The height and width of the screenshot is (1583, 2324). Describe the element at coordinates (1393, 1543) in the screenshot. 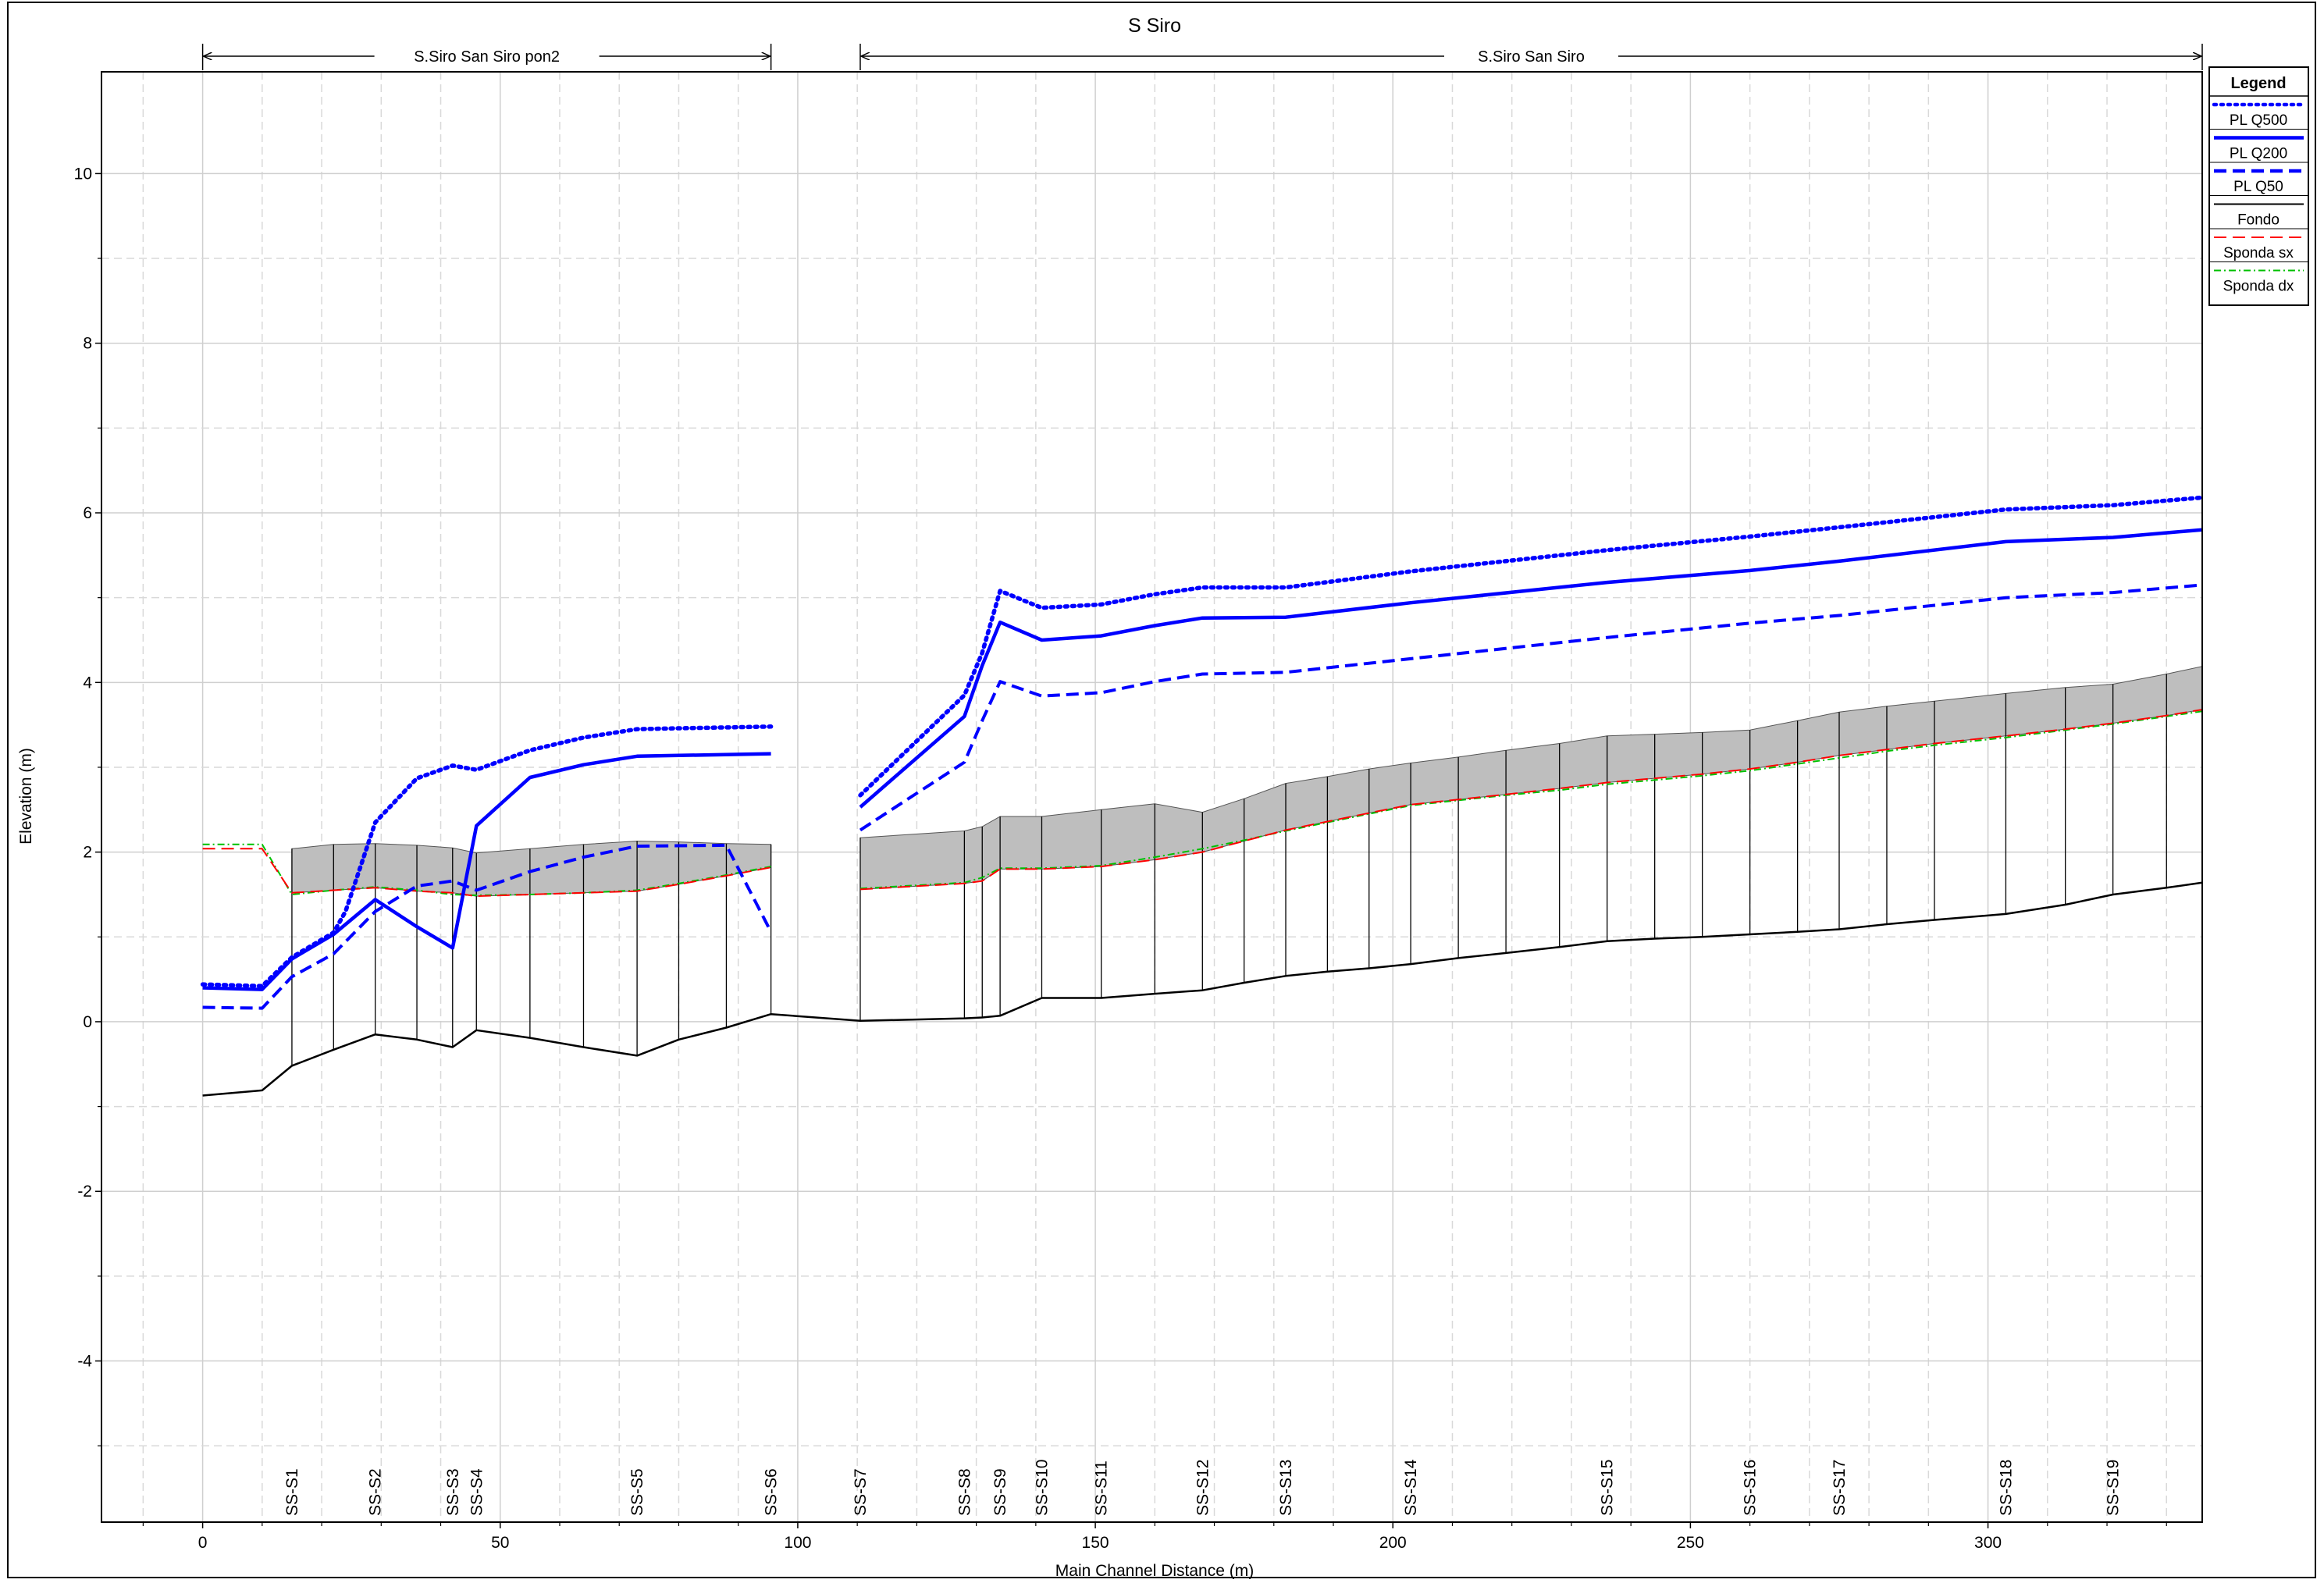

I see `x-tick-label: 200` at that location.